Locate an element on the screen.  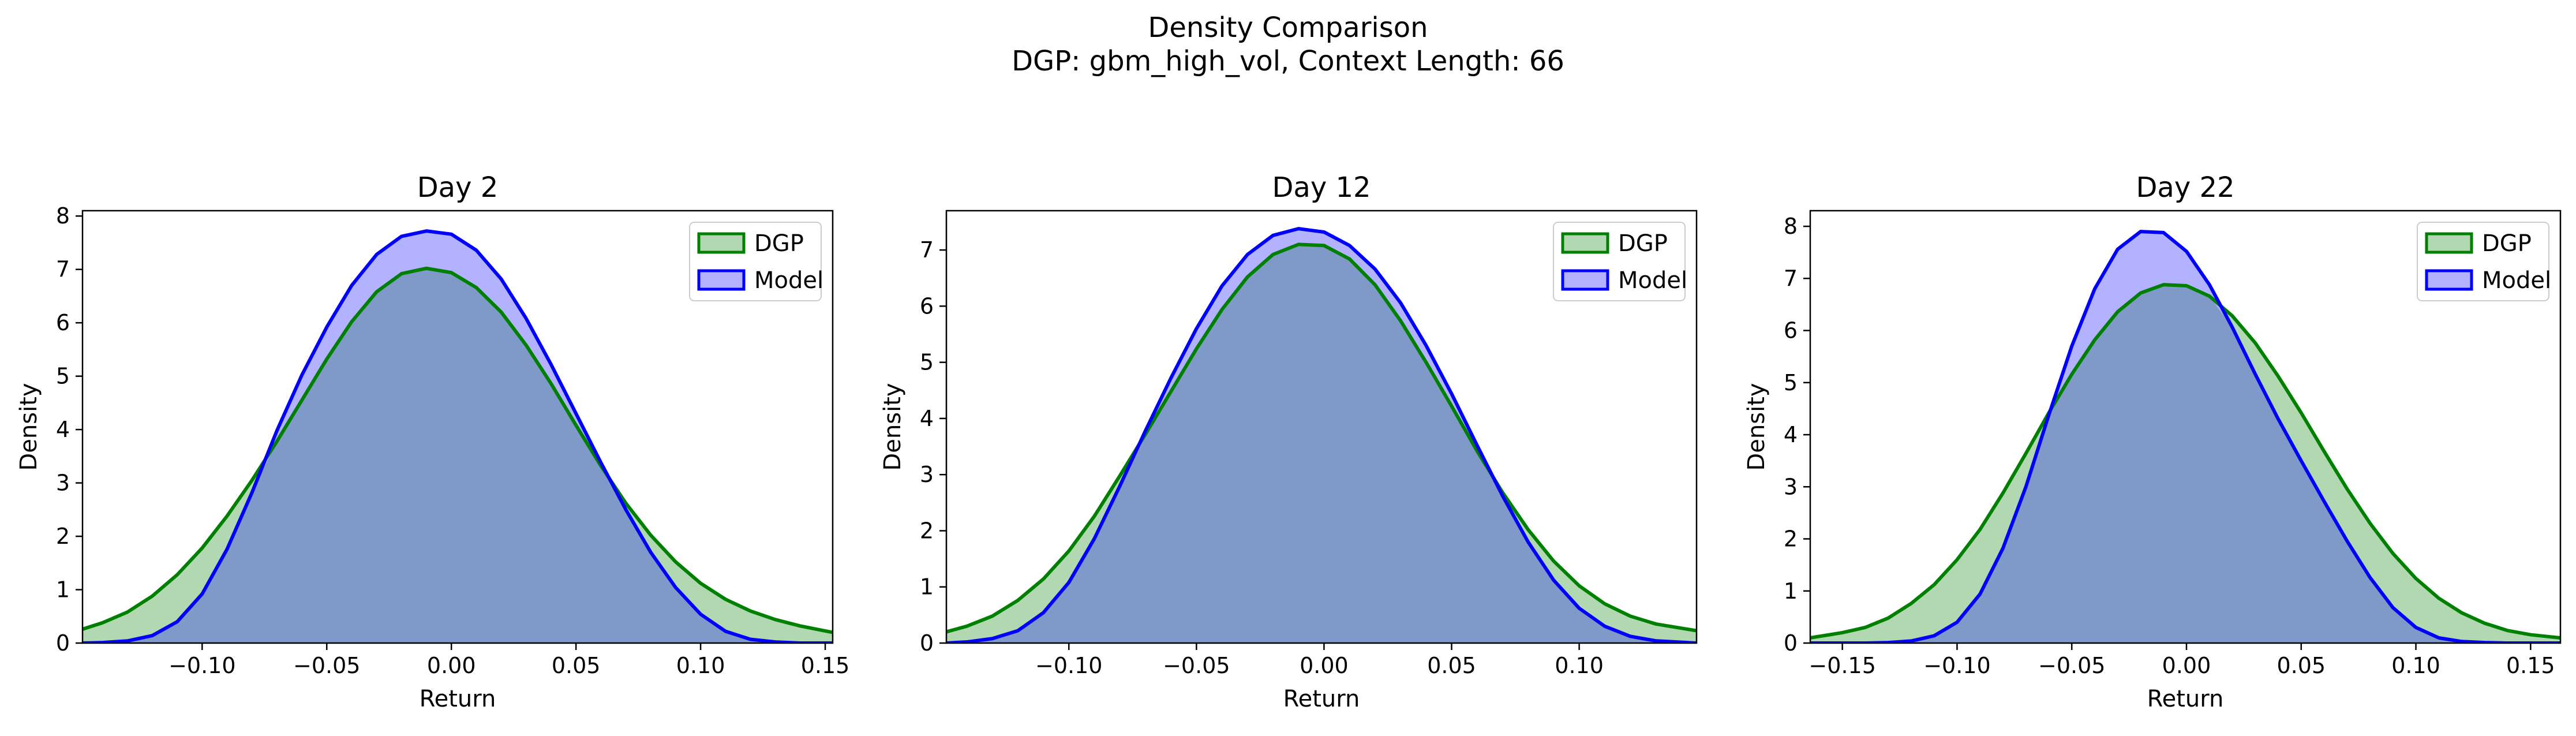
x-tick-label: −0.15 is located at coordinates (1842, 665).